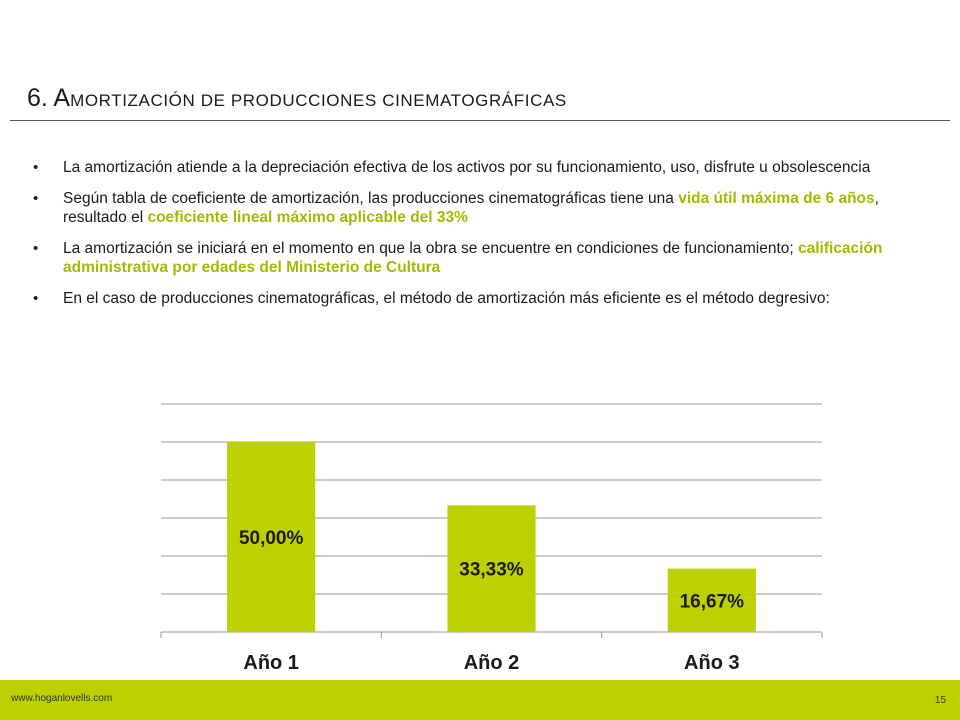 This screenshot has height=720, width=960. Describe the element at coordinates (480, 120) in the screenshot. I see `title-divider` at that location.